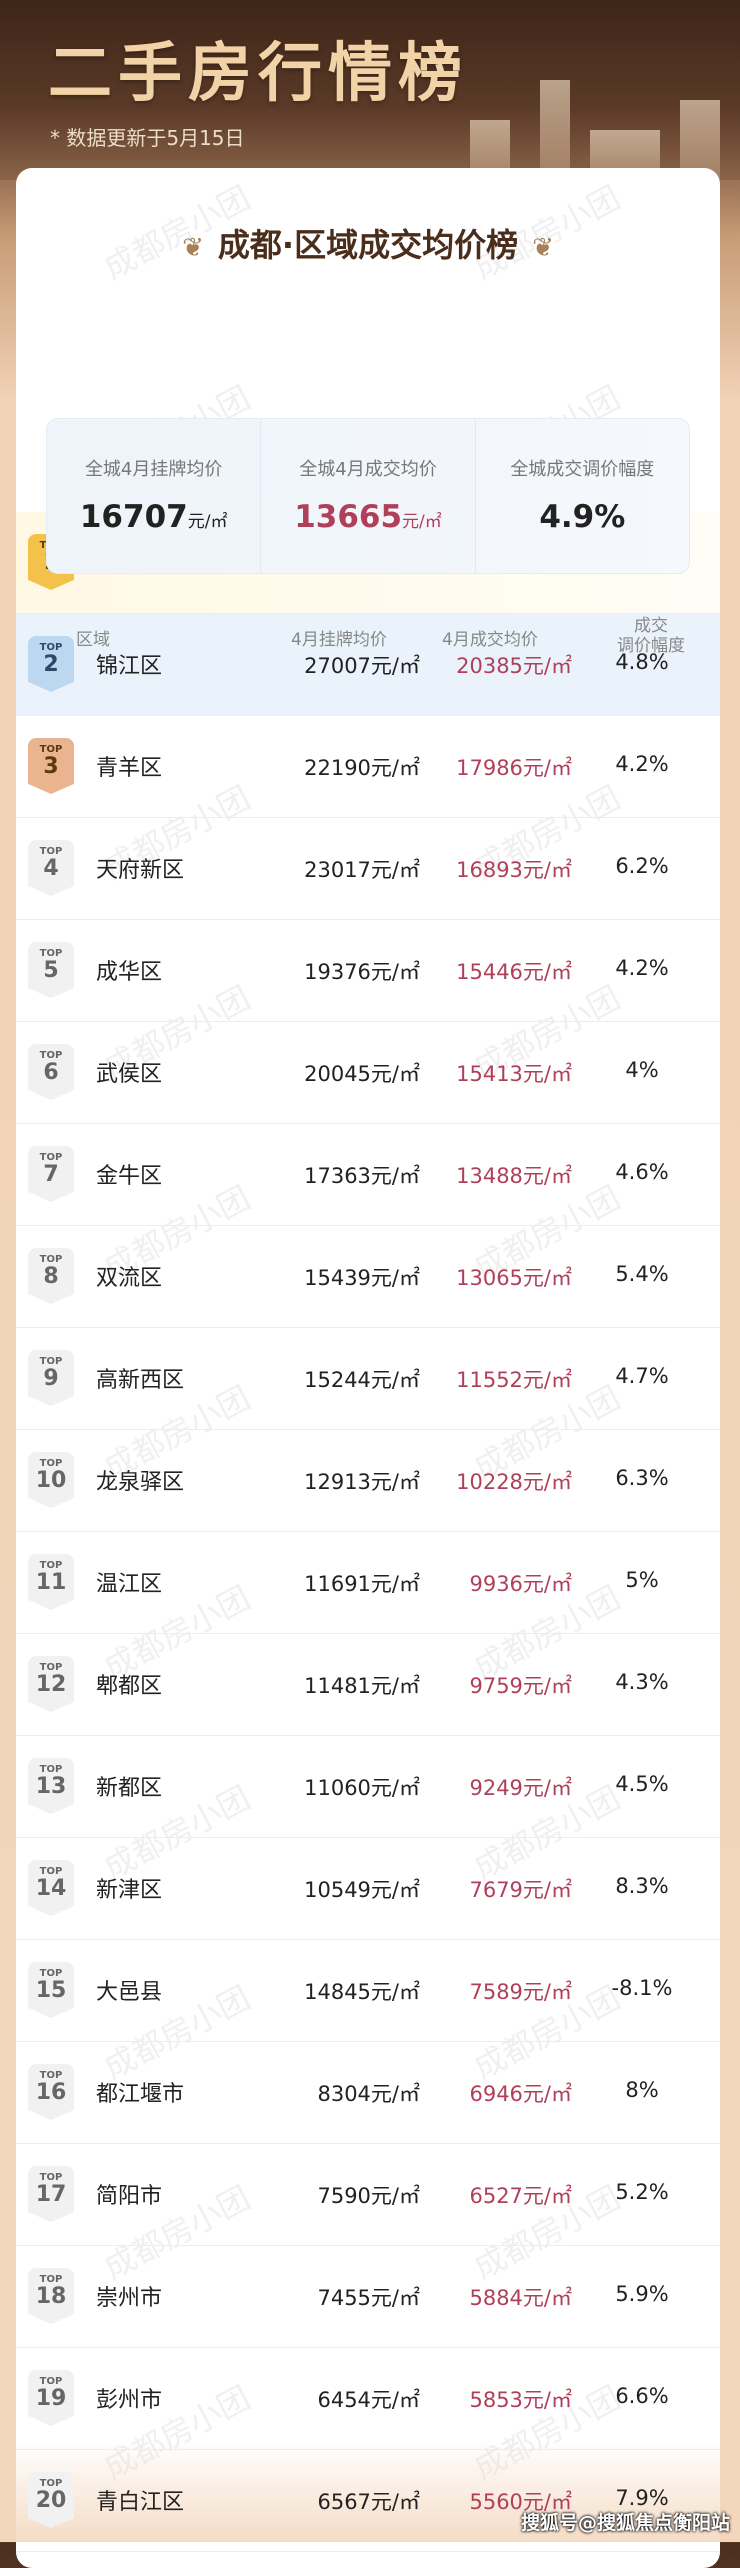 The width and height of the screenshot is (740, 2568). I want to click on rank-badge: TOP 18, so click(51, 2296).